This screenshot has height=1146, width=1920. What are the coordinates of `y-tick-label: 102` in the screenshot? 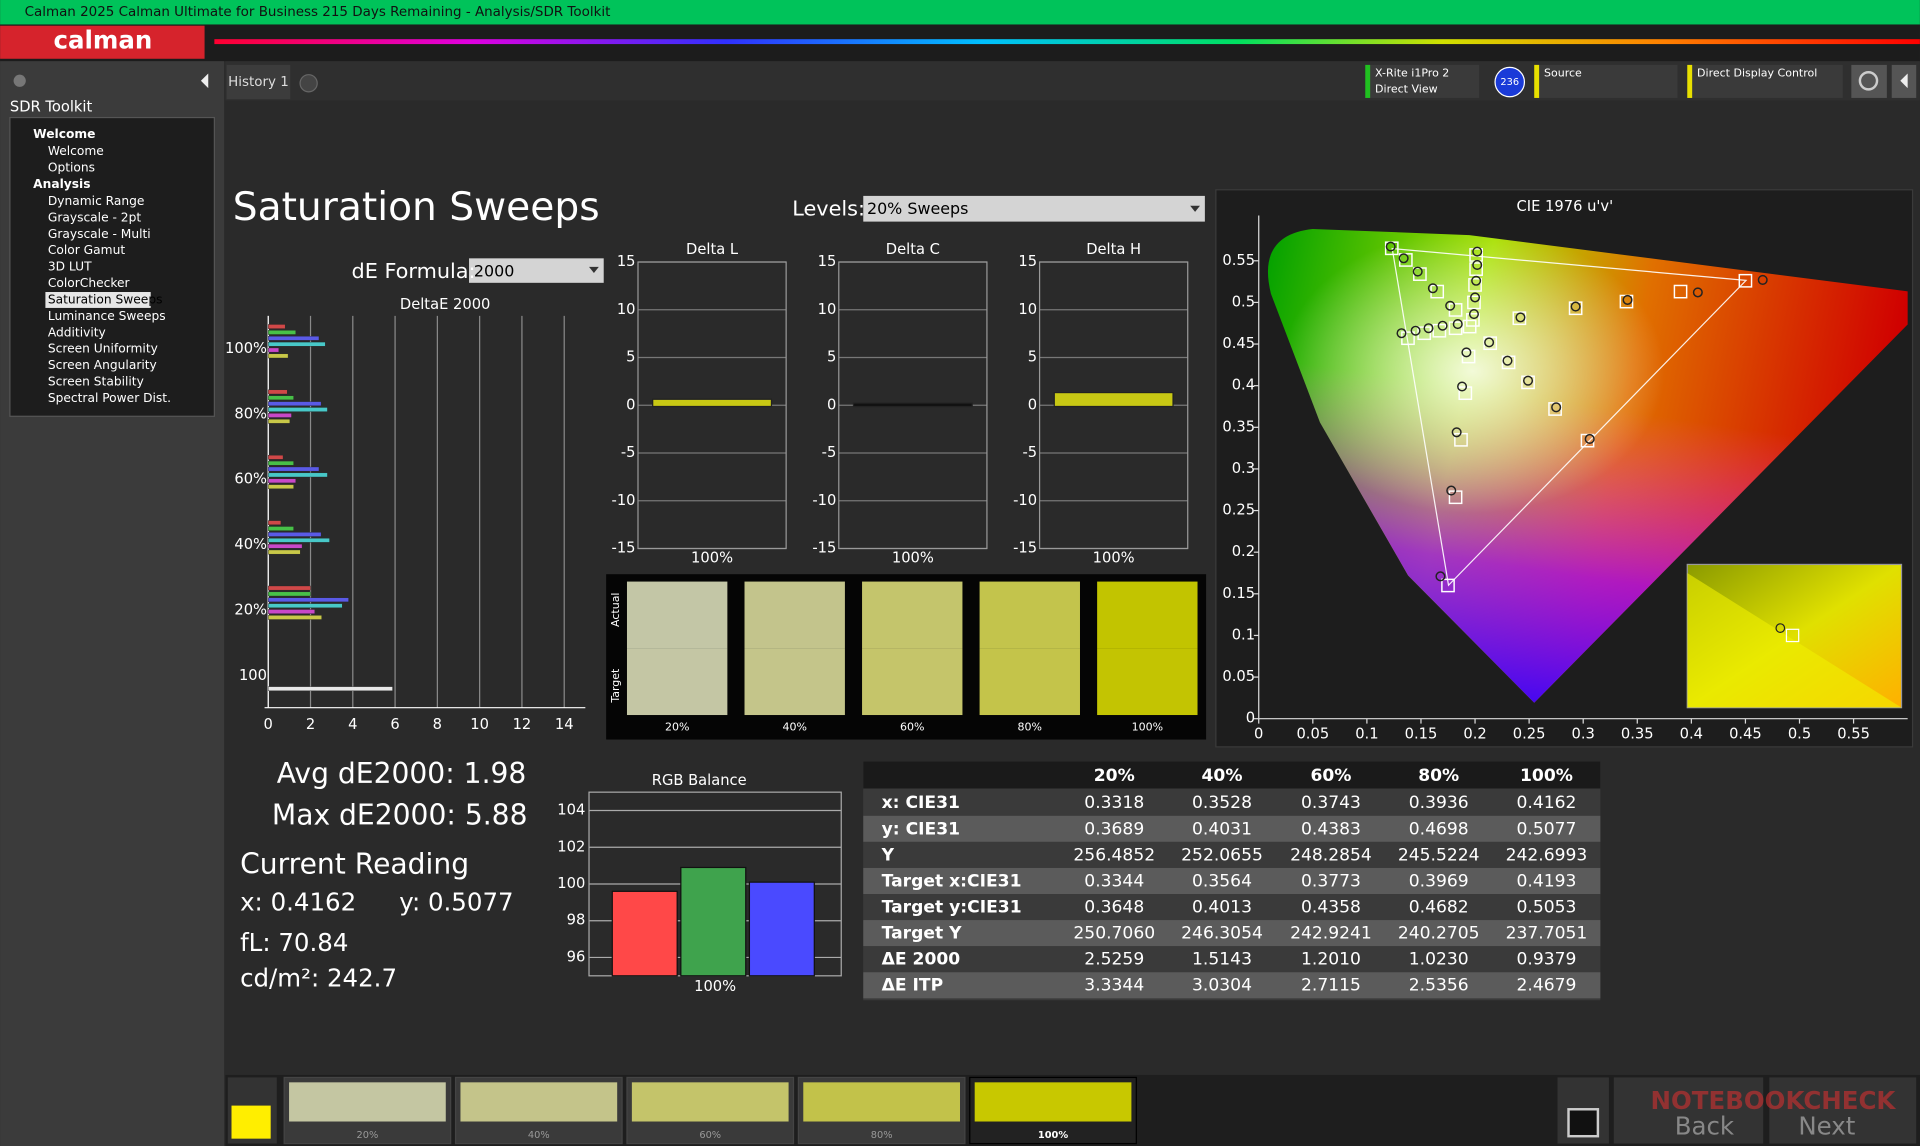 It's located at (571, 846).